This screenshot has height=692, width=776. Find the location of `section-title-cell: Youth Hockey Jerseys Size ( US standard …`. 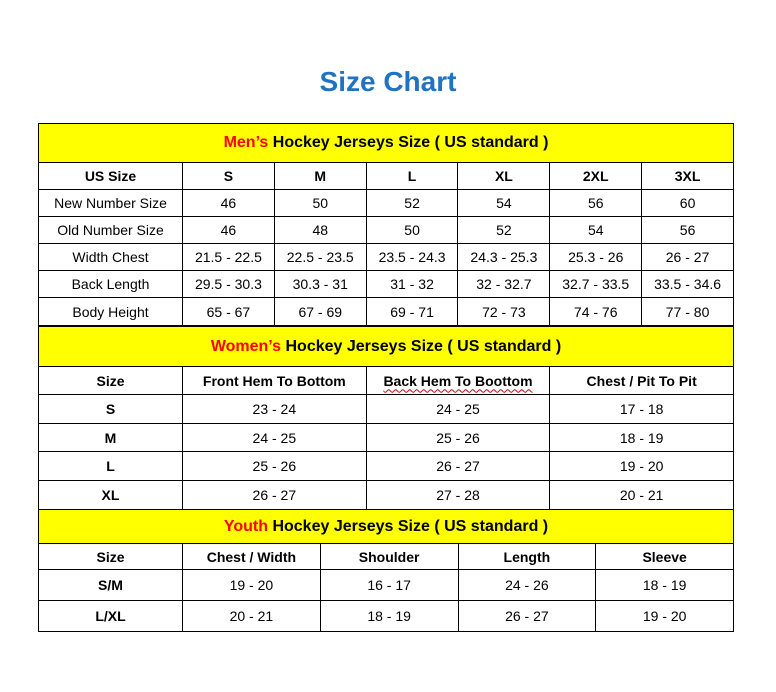

section-title-cell: Youth Hockey Jerseys Size ( US standard … is located at coordinates (386, 526).